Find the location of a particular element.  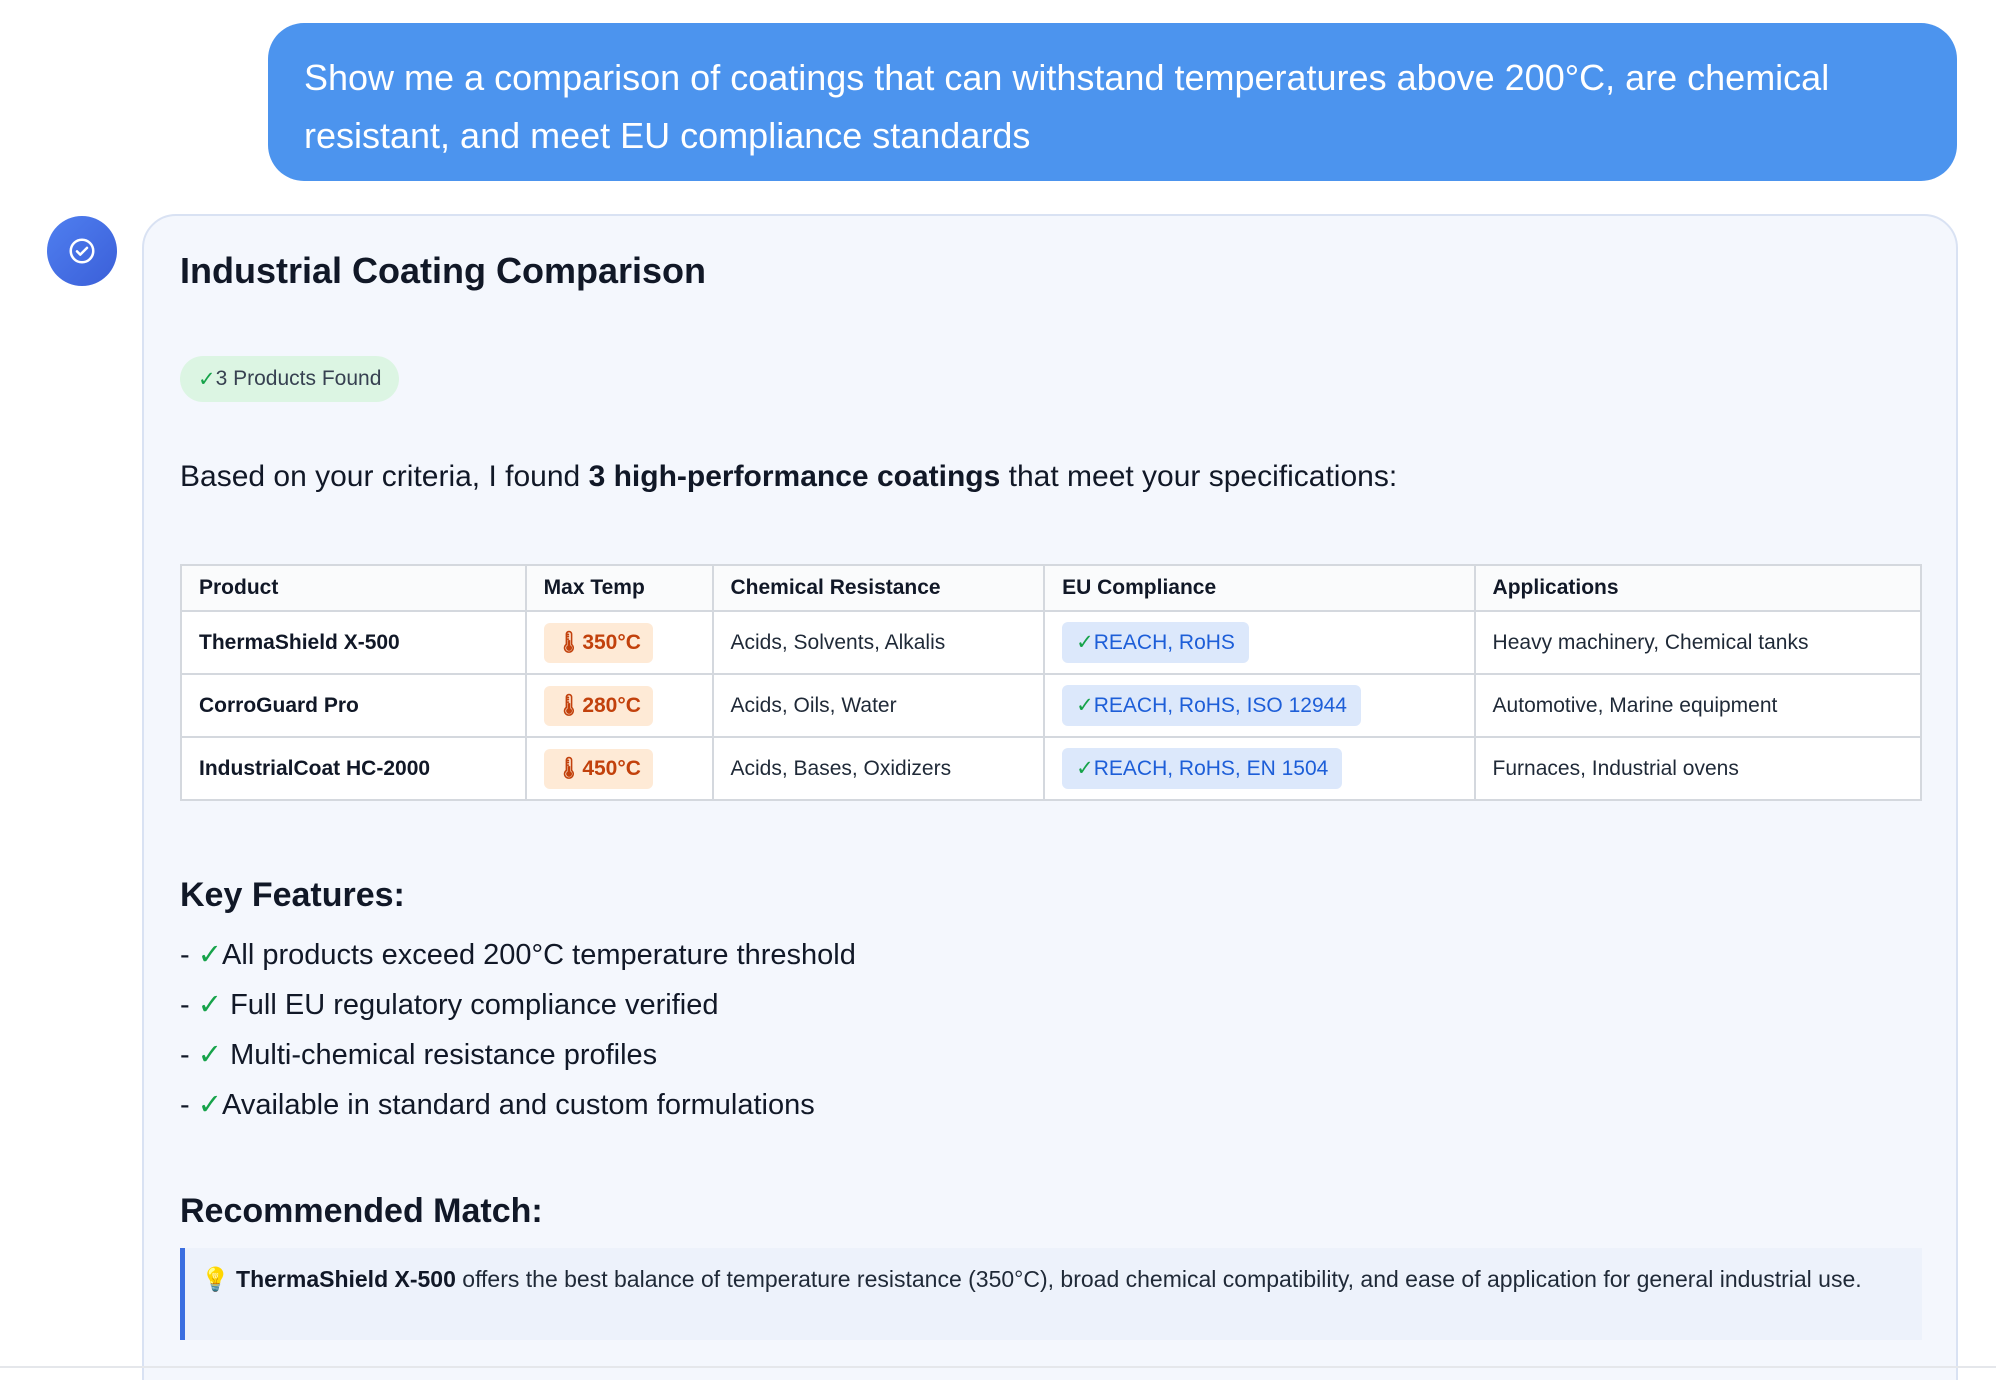

intro-after: that meet your specifications: is located at coordinates (1199, 476).